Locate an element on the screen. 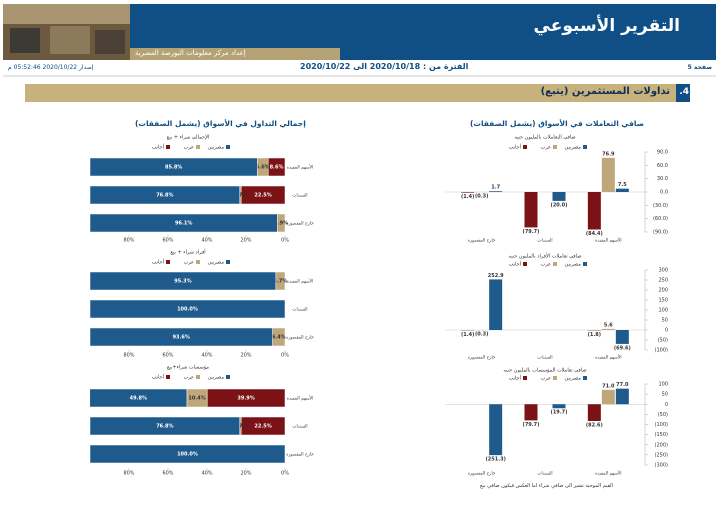 Image resolution: width=720 pixels, height=509 pixels. title: التقرير الأسبوعي is located at coordinates (606, 26).